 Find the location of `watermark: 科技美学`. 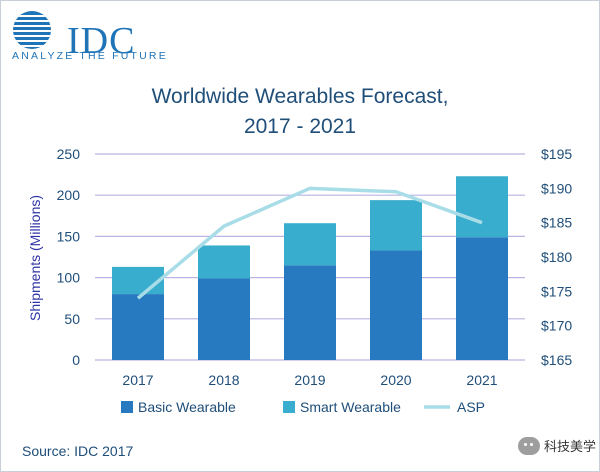

watermark: 科技美学 is located at coordinates (557, 445).